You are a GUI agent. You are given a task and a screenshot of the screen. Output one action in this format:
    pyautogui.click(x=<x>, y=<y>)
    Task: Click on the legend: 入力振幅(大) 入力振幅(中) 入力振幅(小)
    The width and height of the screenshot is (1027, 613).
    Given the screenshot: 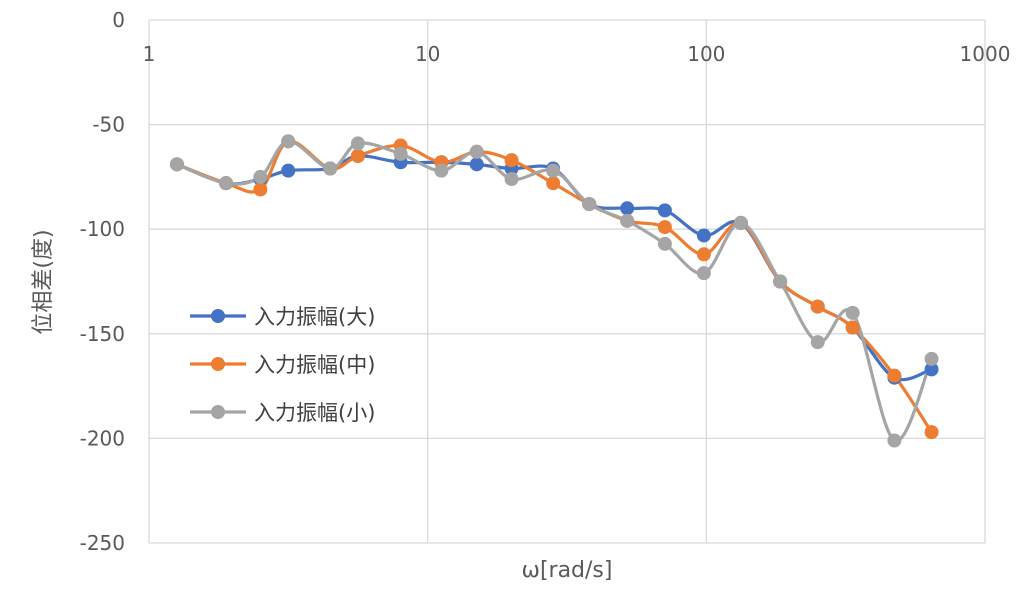 What is the action you would take?
    pyautogui.click(x=282, y=365)
    